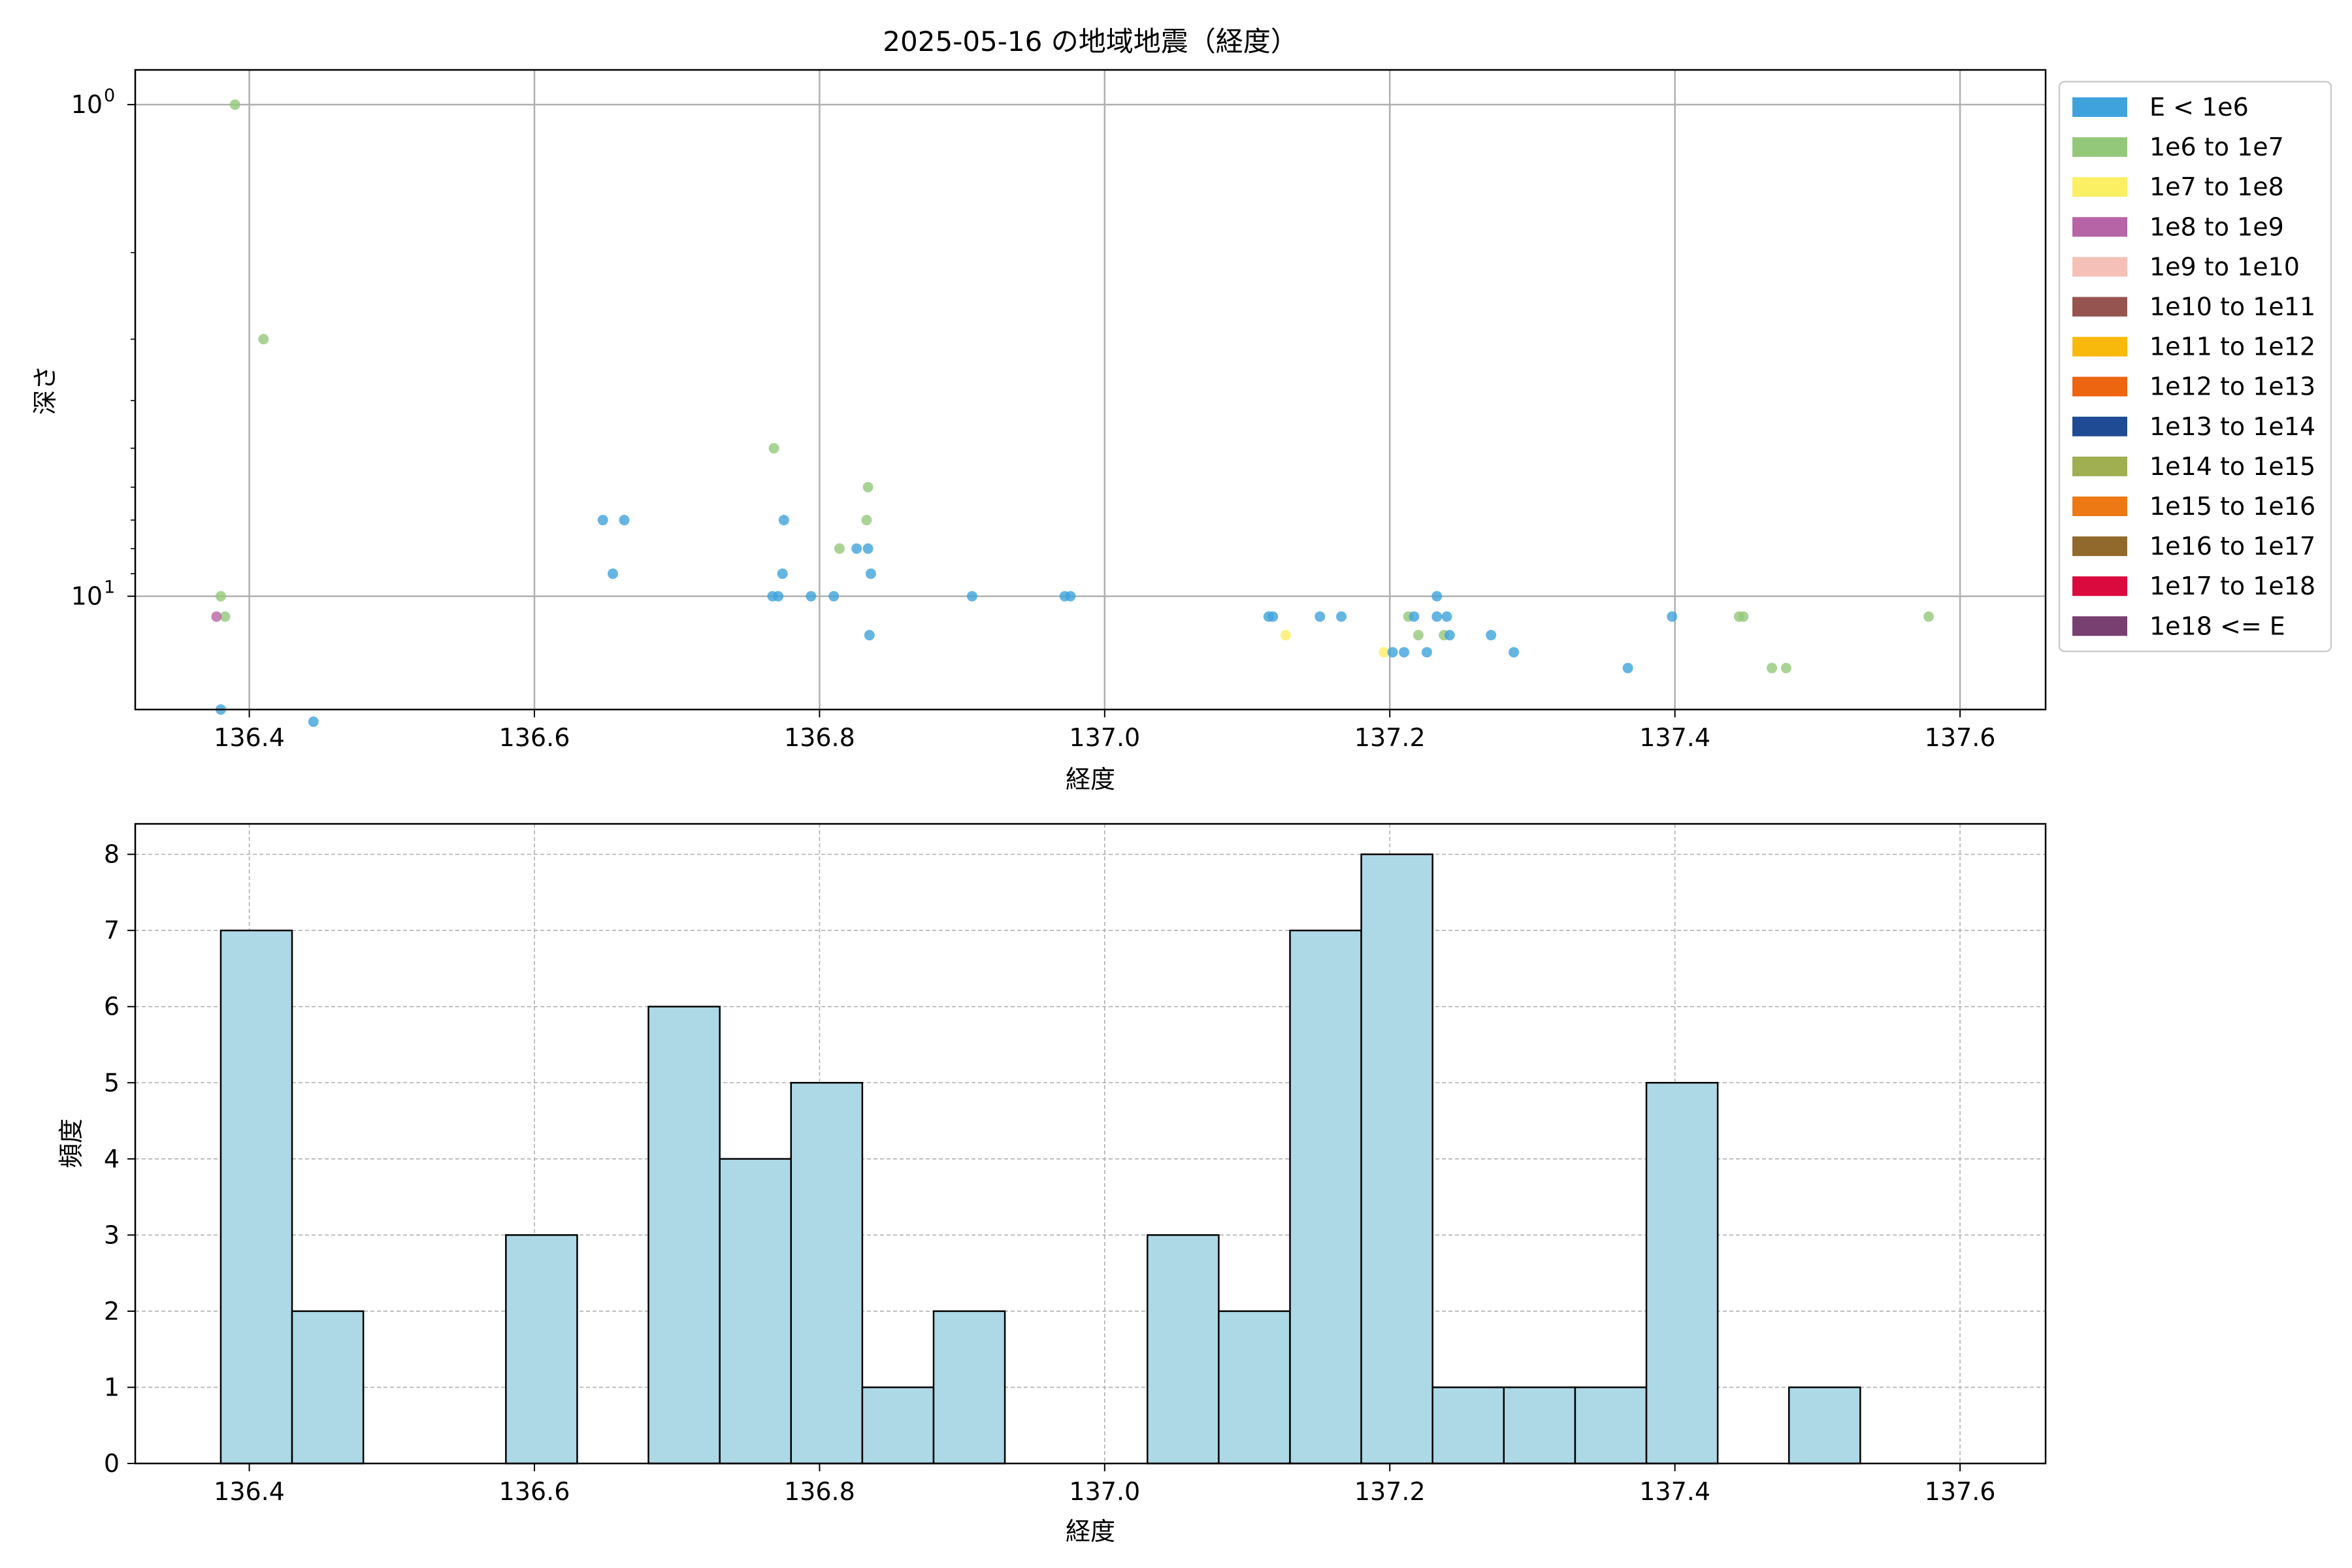 This screenshot has height=1568, width=2352. I want to click on histogram-x-tick-label: 136.4, so click(249, 1491).